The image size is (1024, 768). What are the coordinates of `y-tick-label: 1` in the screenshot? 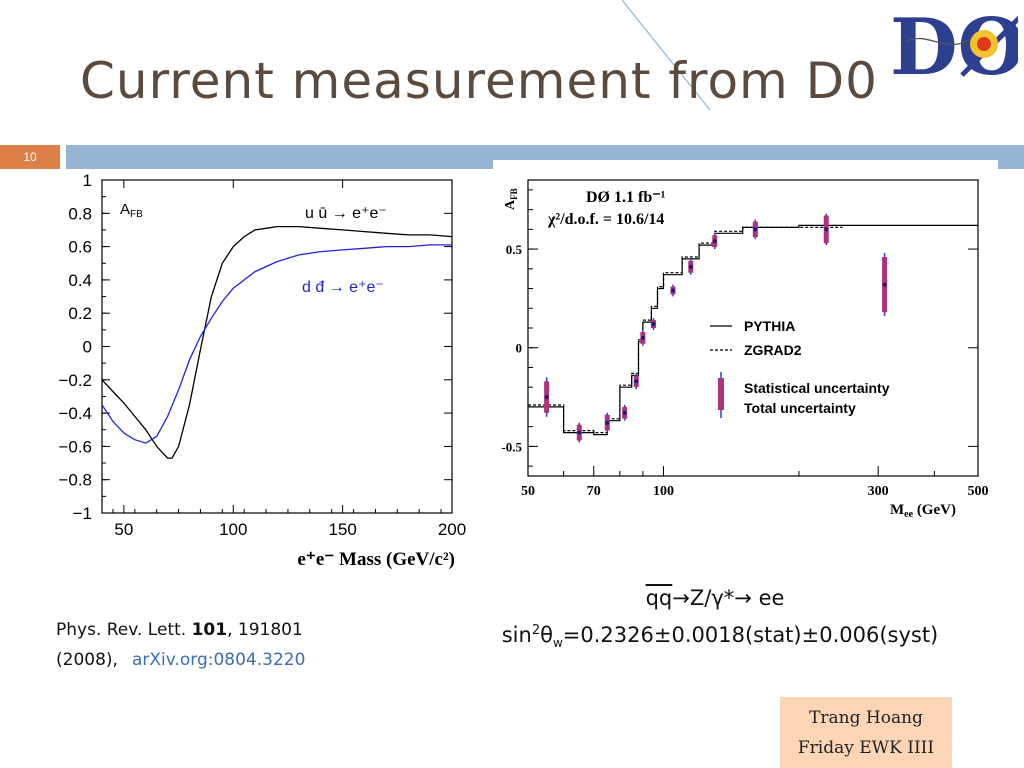 It's located at (87, 180).